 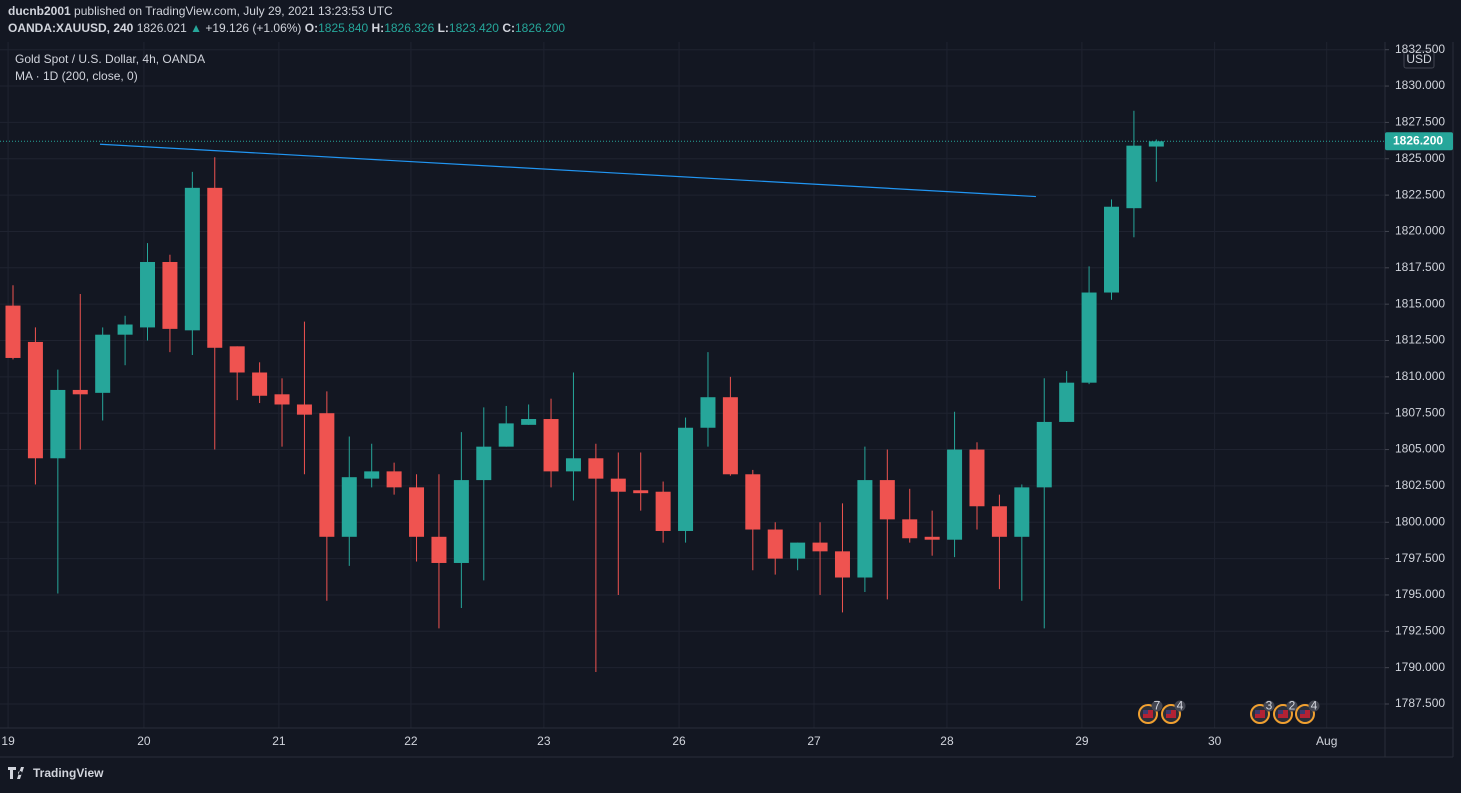 What do you see at coordinates (1418, 140) in the screenshot?
I see `last-price-label: 1826.200` at bounding box center [1418, 140].